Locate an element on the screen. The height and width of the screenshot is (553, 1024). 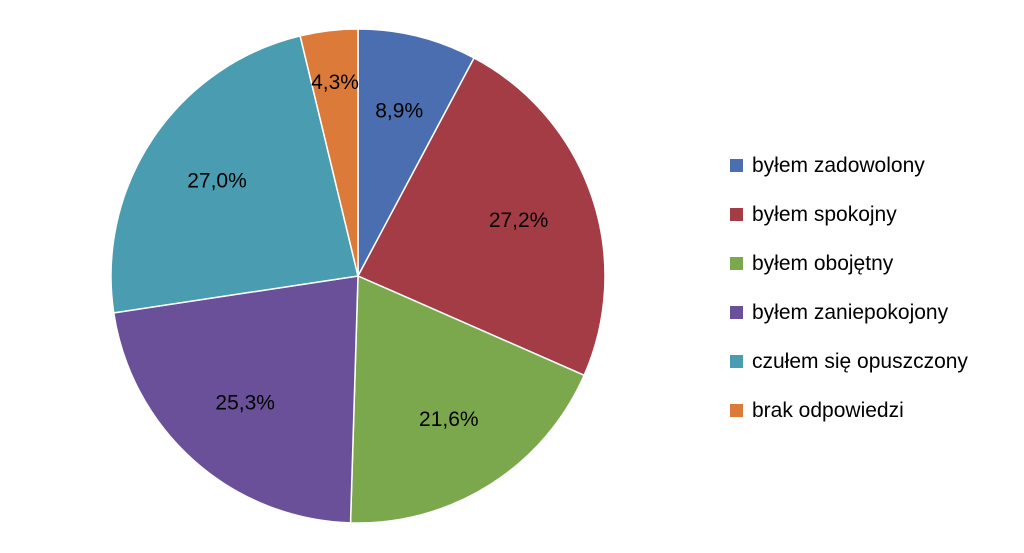
slice-value-label: 27,2% is located at coordinates (519, 220).